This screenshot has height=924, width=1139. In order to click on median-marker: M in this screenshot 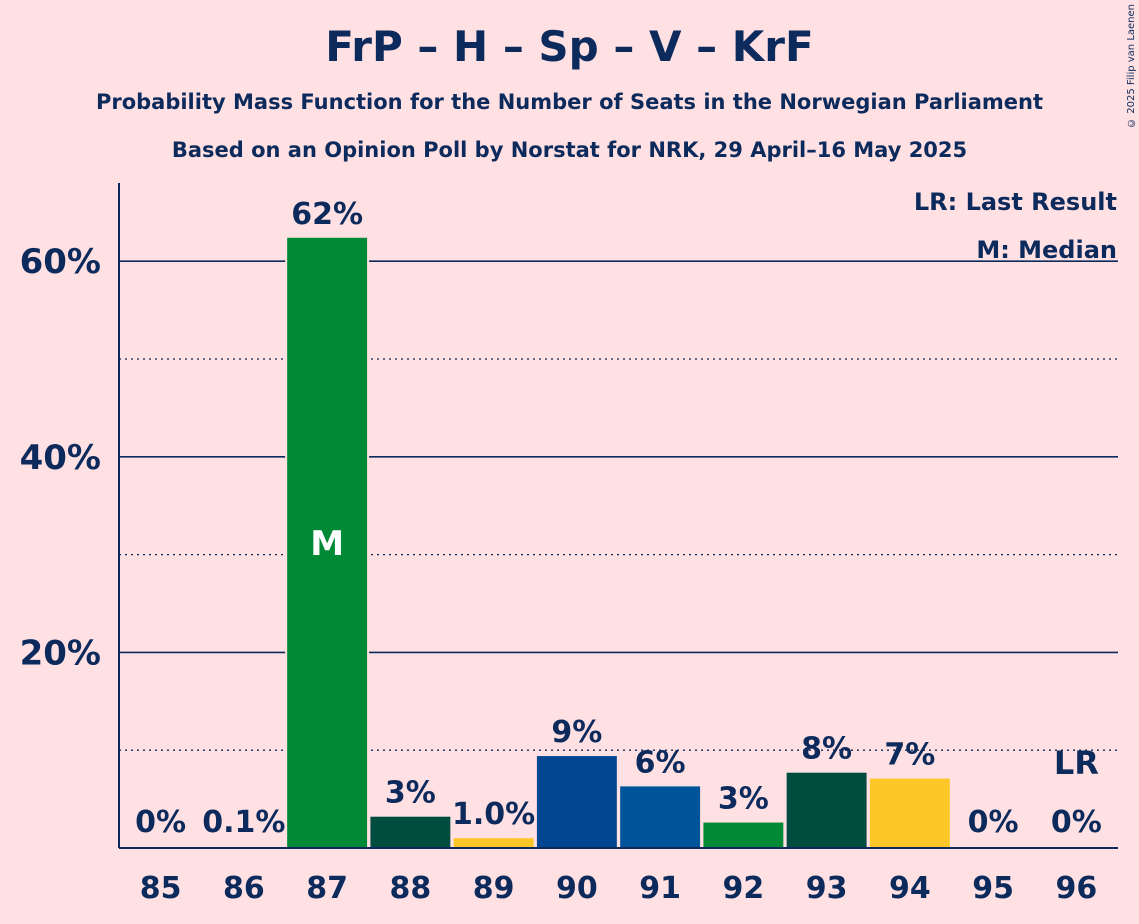, I will do `click(327, 544)`.